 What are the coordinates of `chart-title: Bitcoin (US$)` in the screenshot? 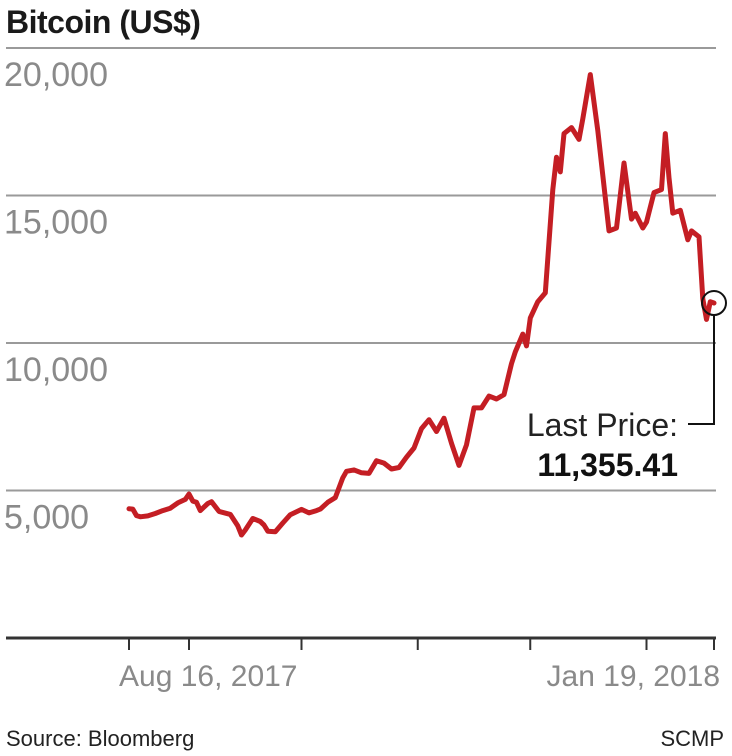 It's located at (103, 22).